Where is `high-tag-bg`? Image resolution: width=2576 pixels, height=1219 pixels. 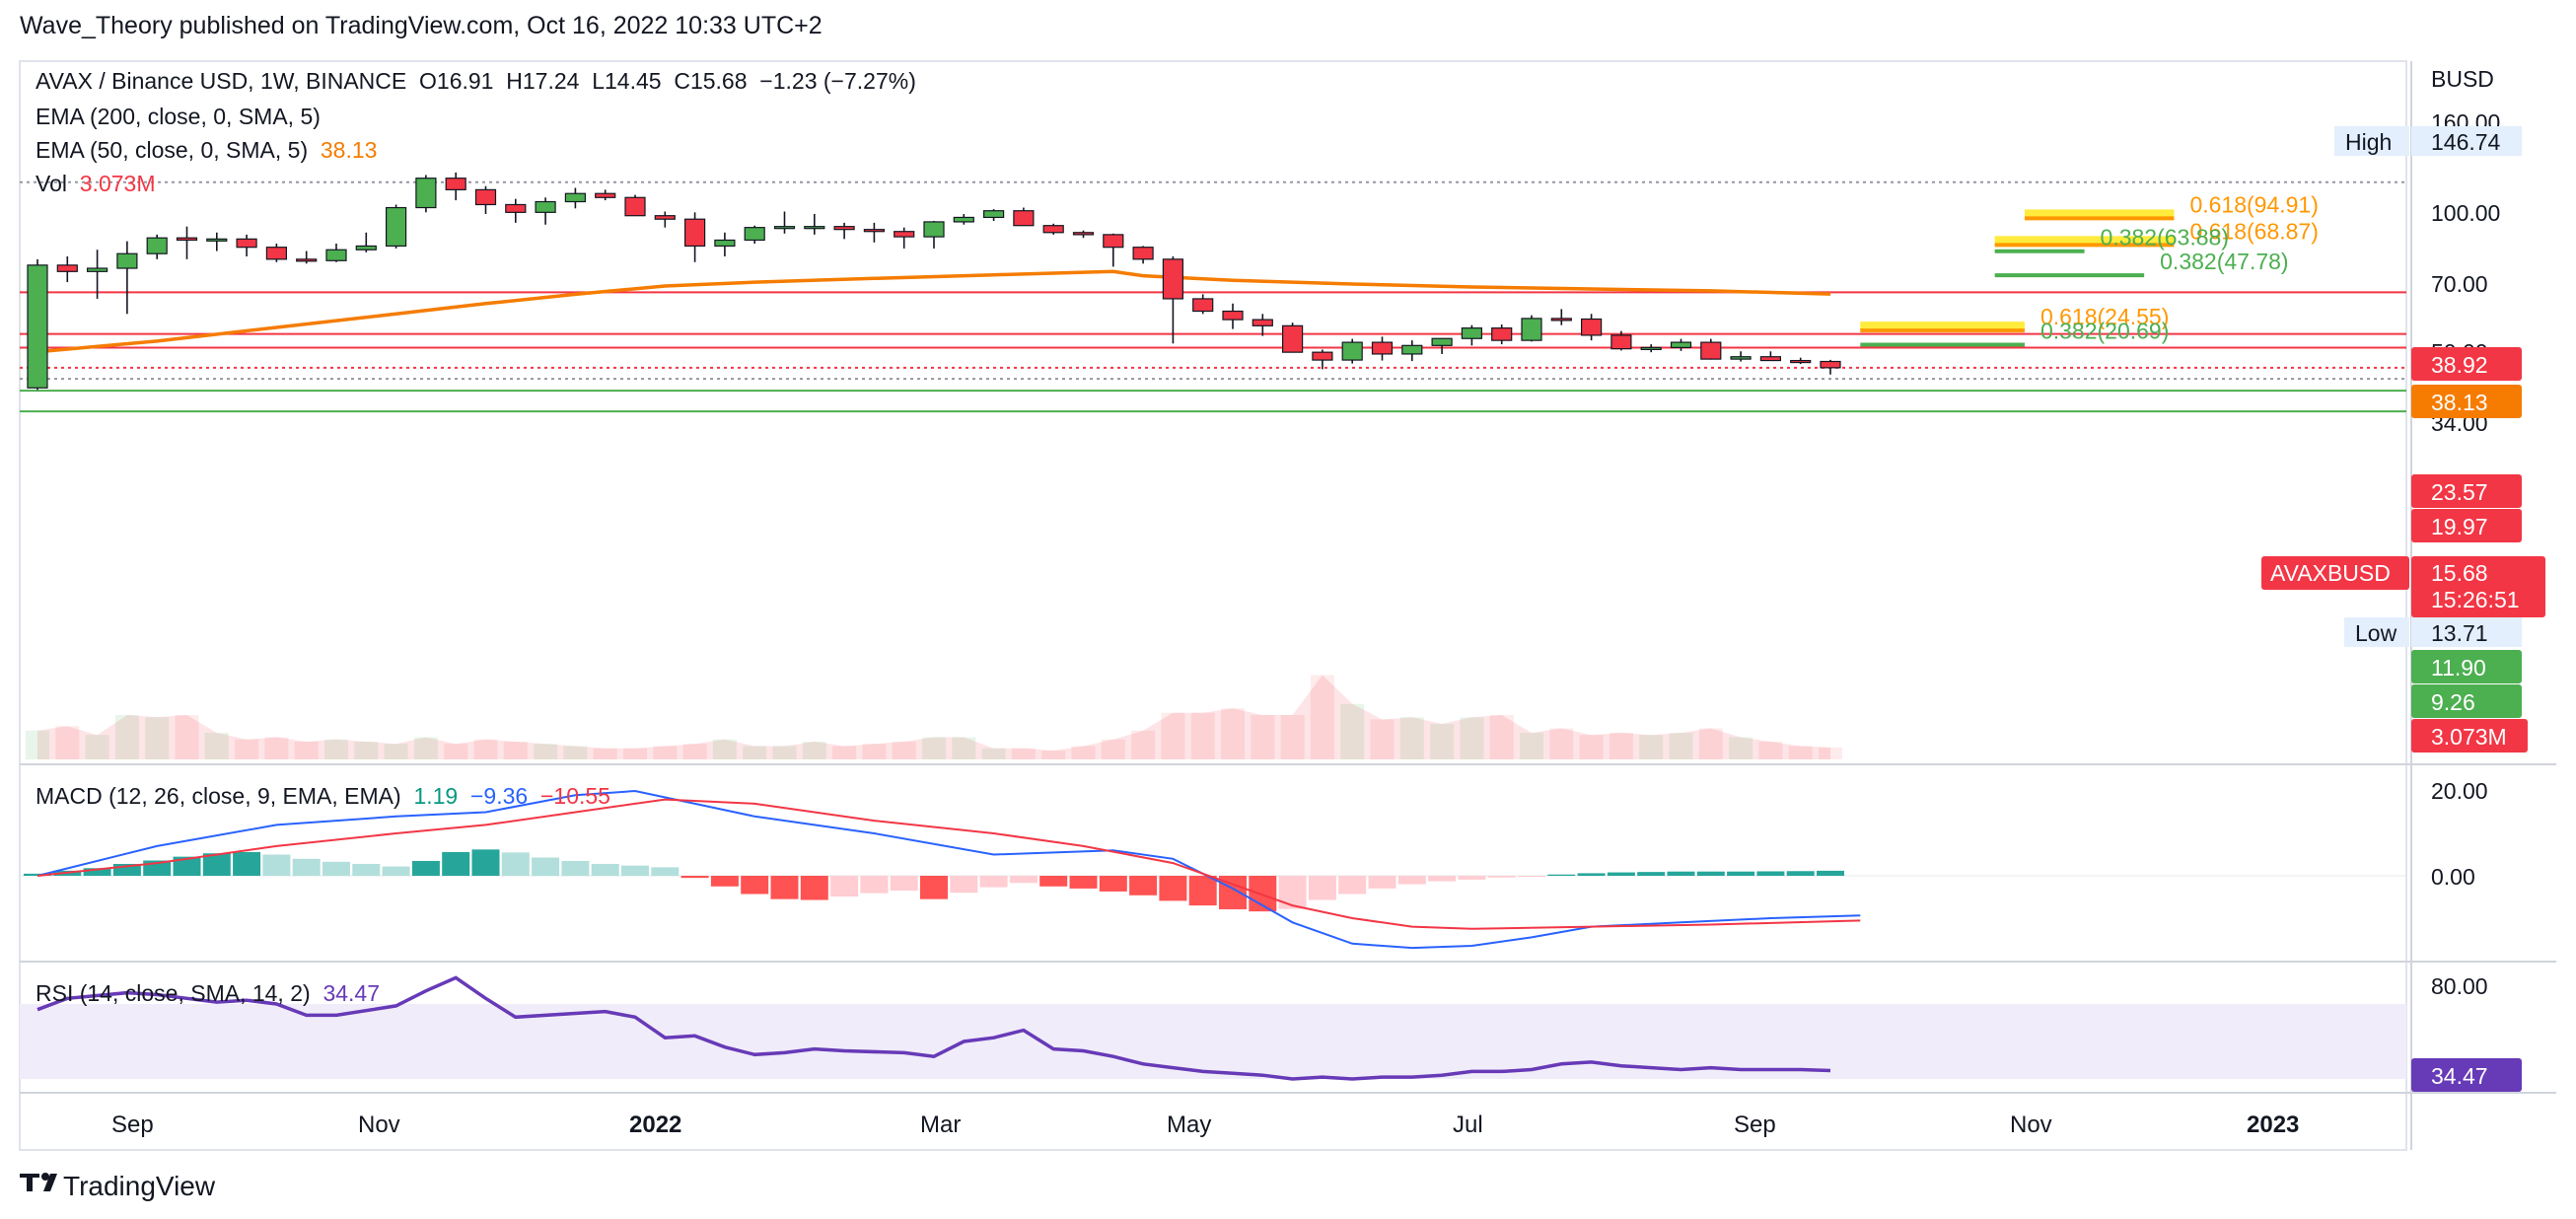 high-tag-bg is located at coordinates (2371, 141).